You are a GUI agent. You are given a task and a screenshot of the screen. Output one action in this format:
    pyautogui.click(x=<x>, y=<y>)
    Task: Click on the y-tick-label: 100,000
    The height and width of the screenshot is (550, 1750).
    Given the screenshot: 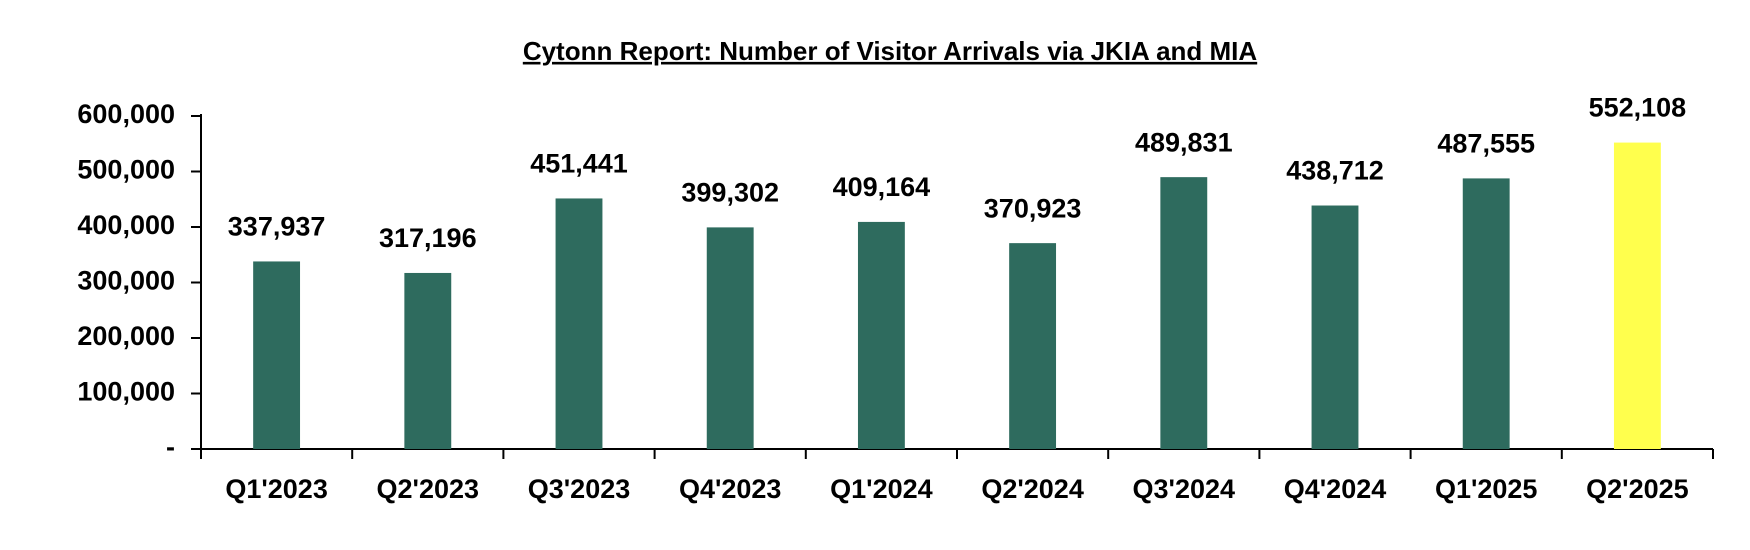 What is the action you would take?
    pyautogui.click(x=126, y=392)
    